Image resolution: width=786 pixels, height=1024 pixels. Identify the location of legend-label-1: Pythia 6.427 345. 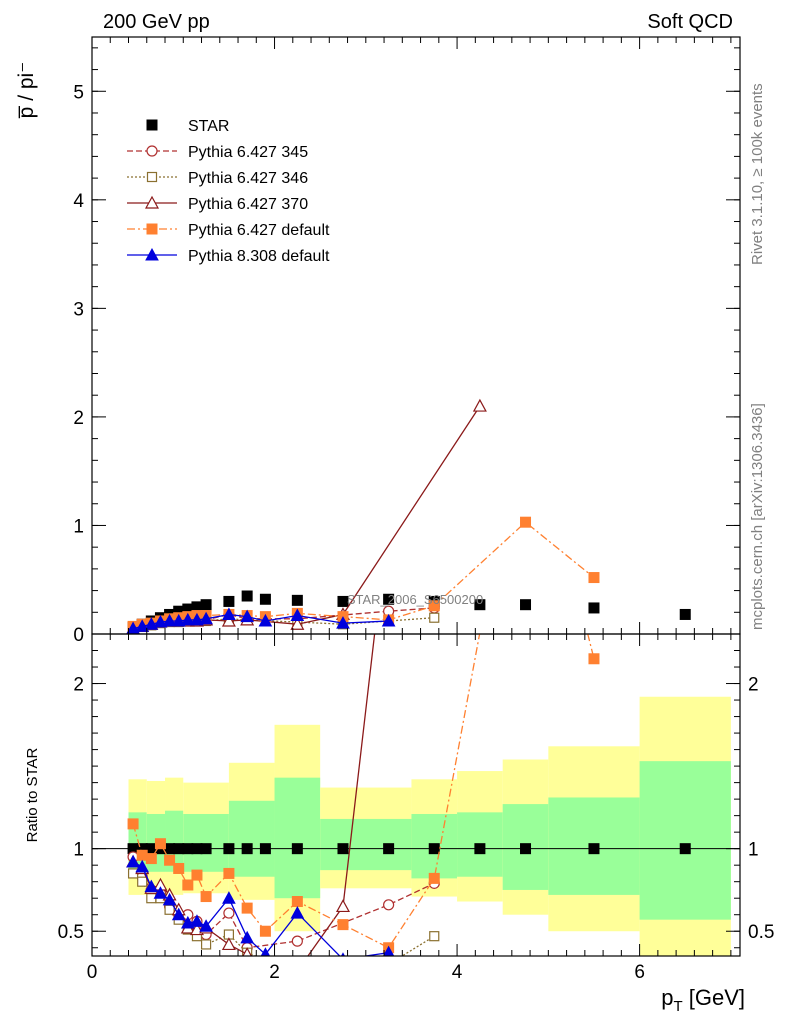
(248, 152).